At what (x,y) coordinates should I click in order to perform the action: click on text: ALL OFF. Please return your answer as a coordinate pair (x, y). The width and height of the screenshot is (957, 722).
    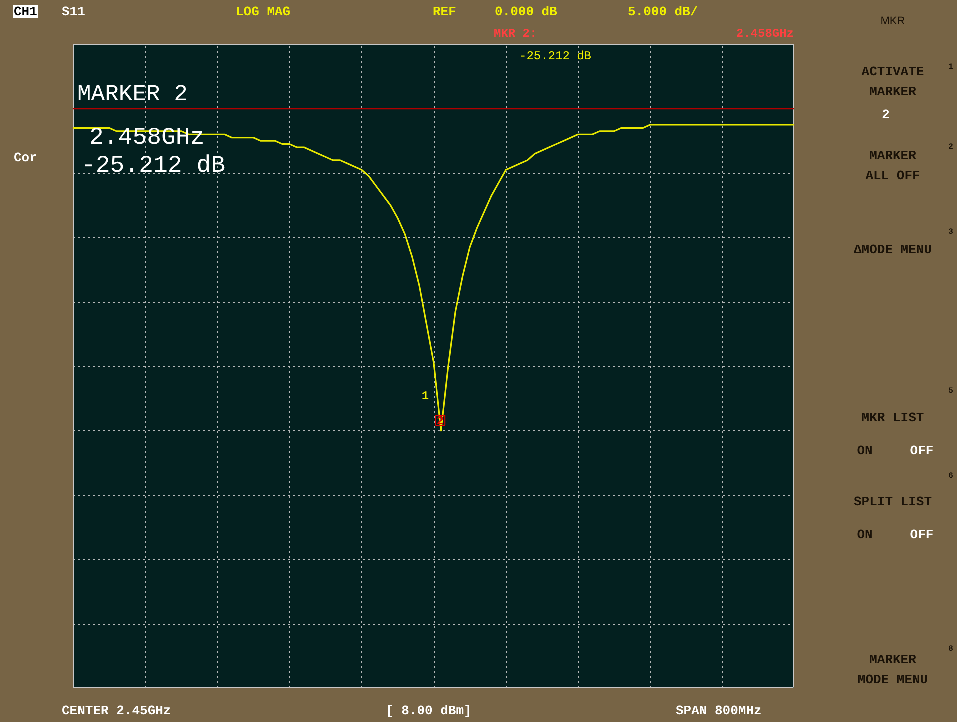
    Looking at the image, I should click on (893, 176).